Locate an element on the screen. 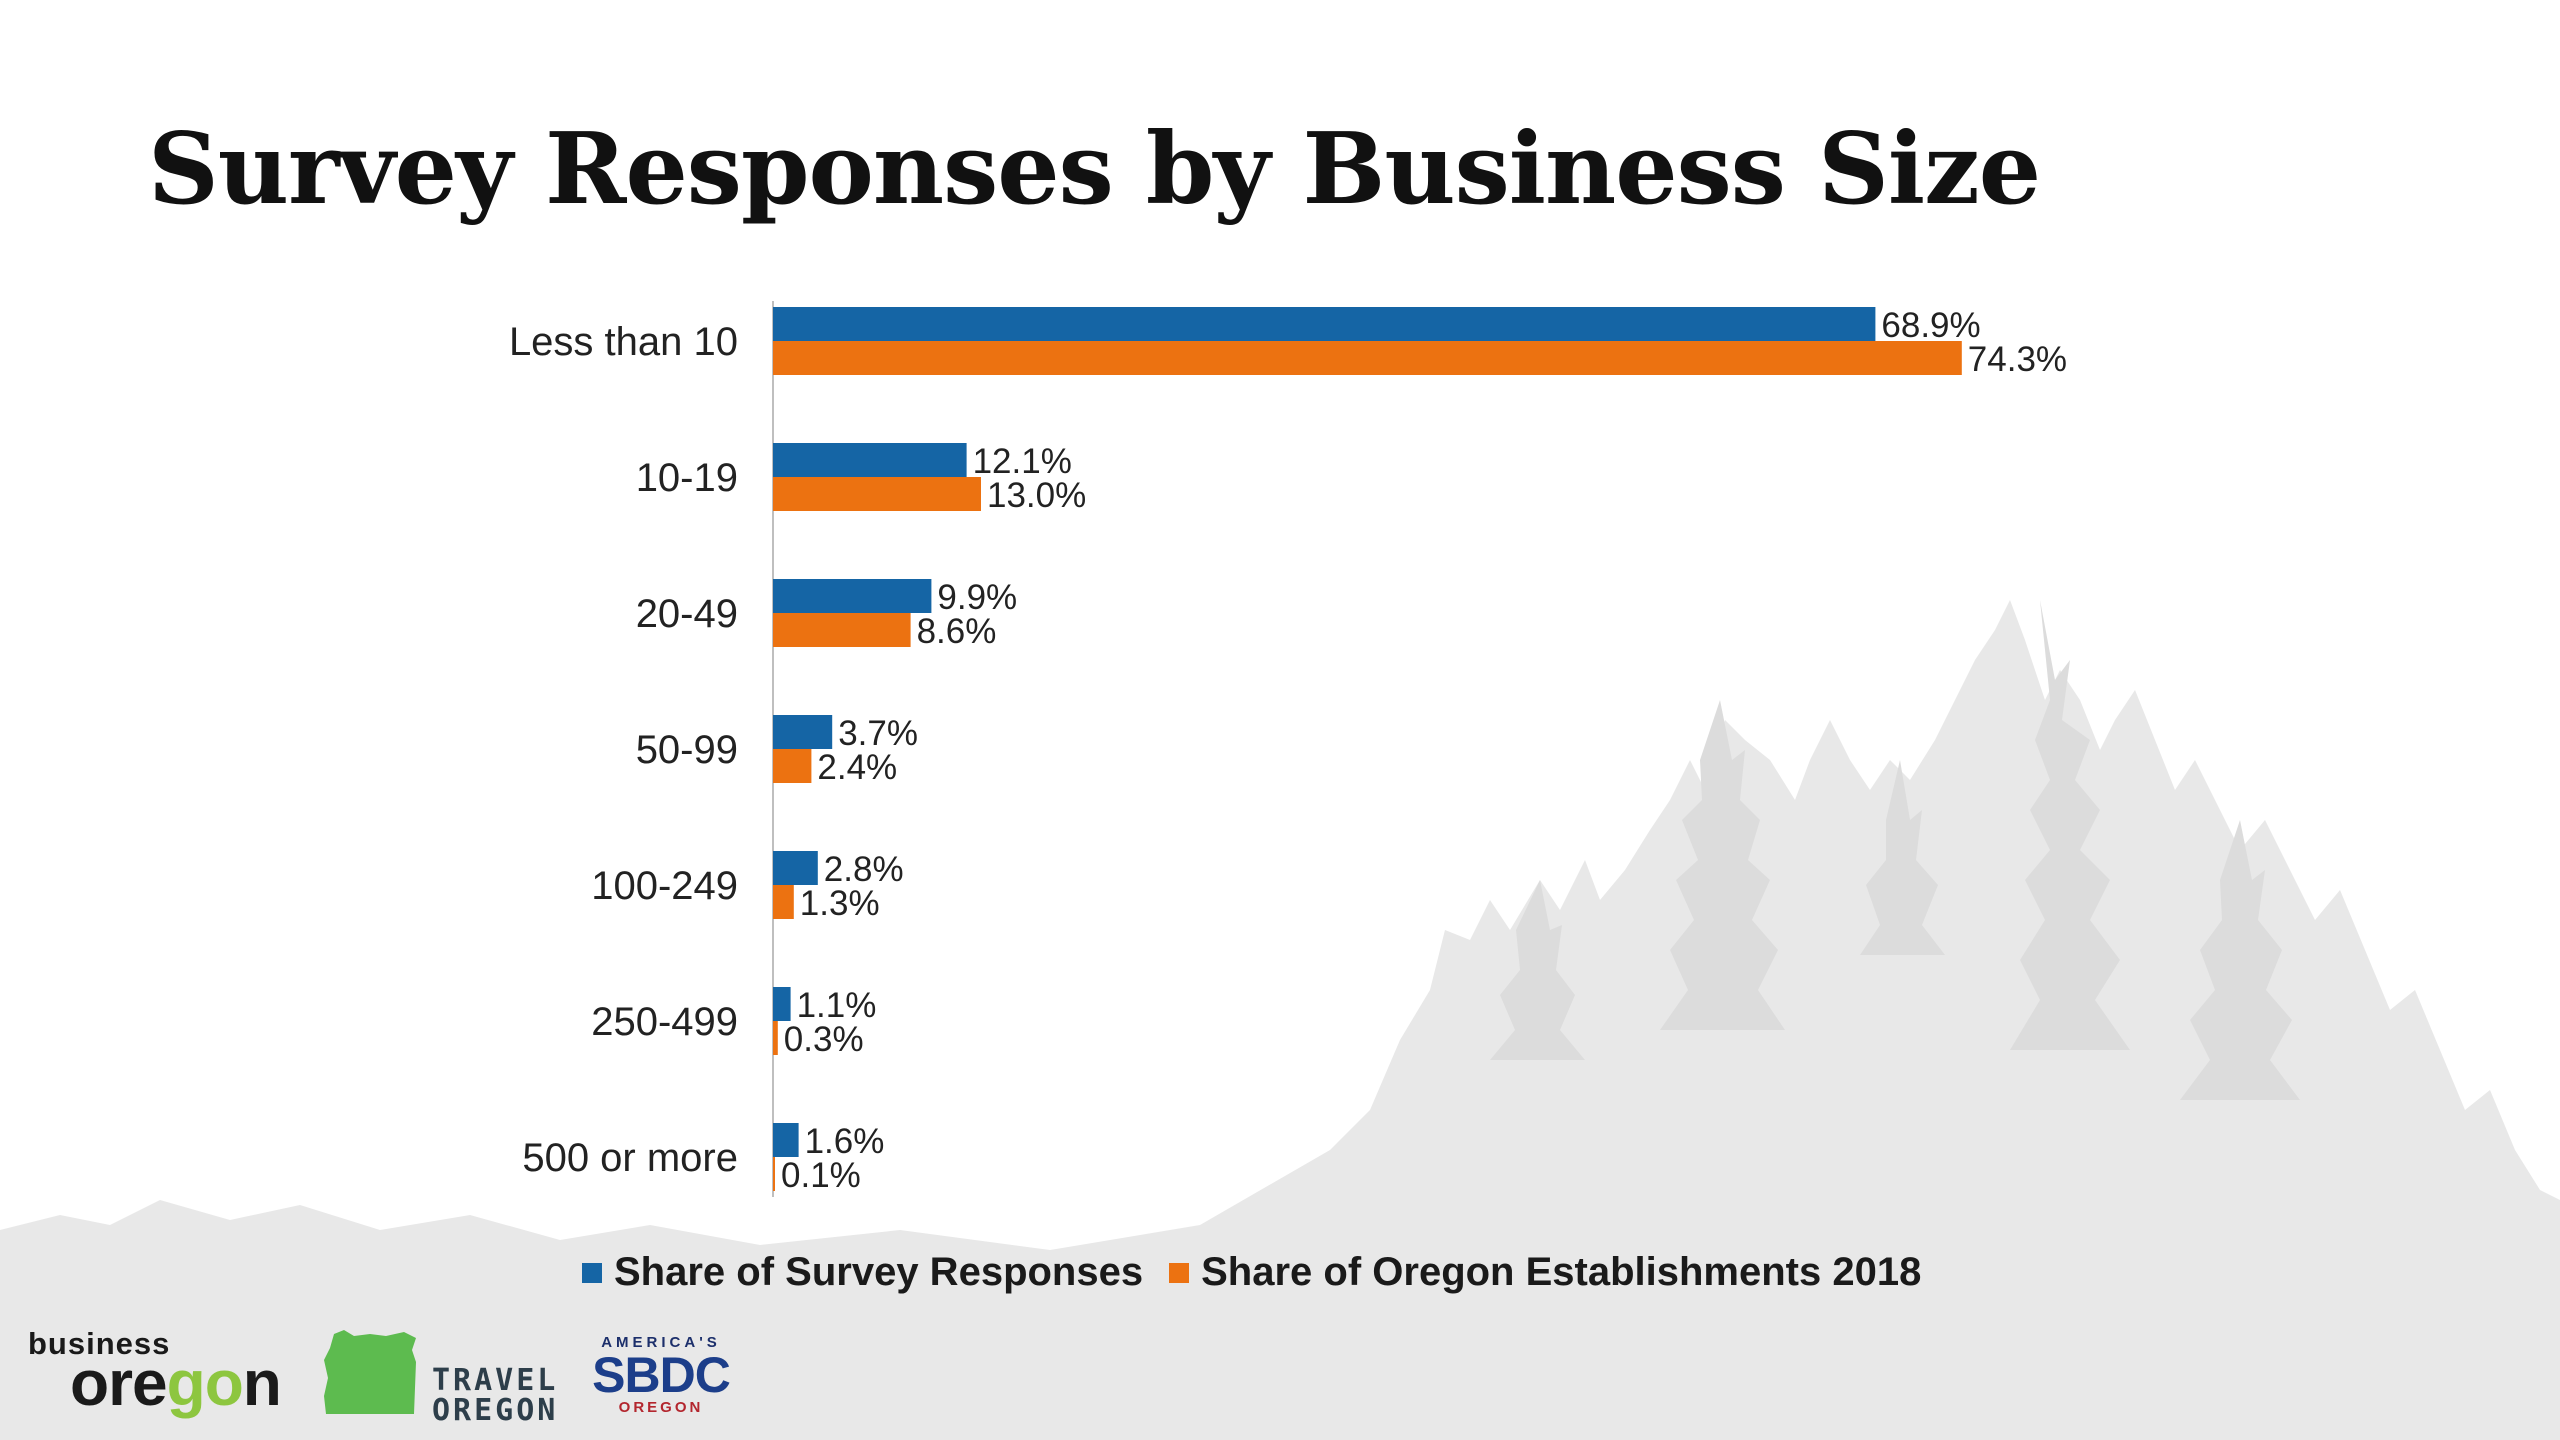 The image size is (2560, 1440). data-label: 2.4% is located at coordinates (857, 767).